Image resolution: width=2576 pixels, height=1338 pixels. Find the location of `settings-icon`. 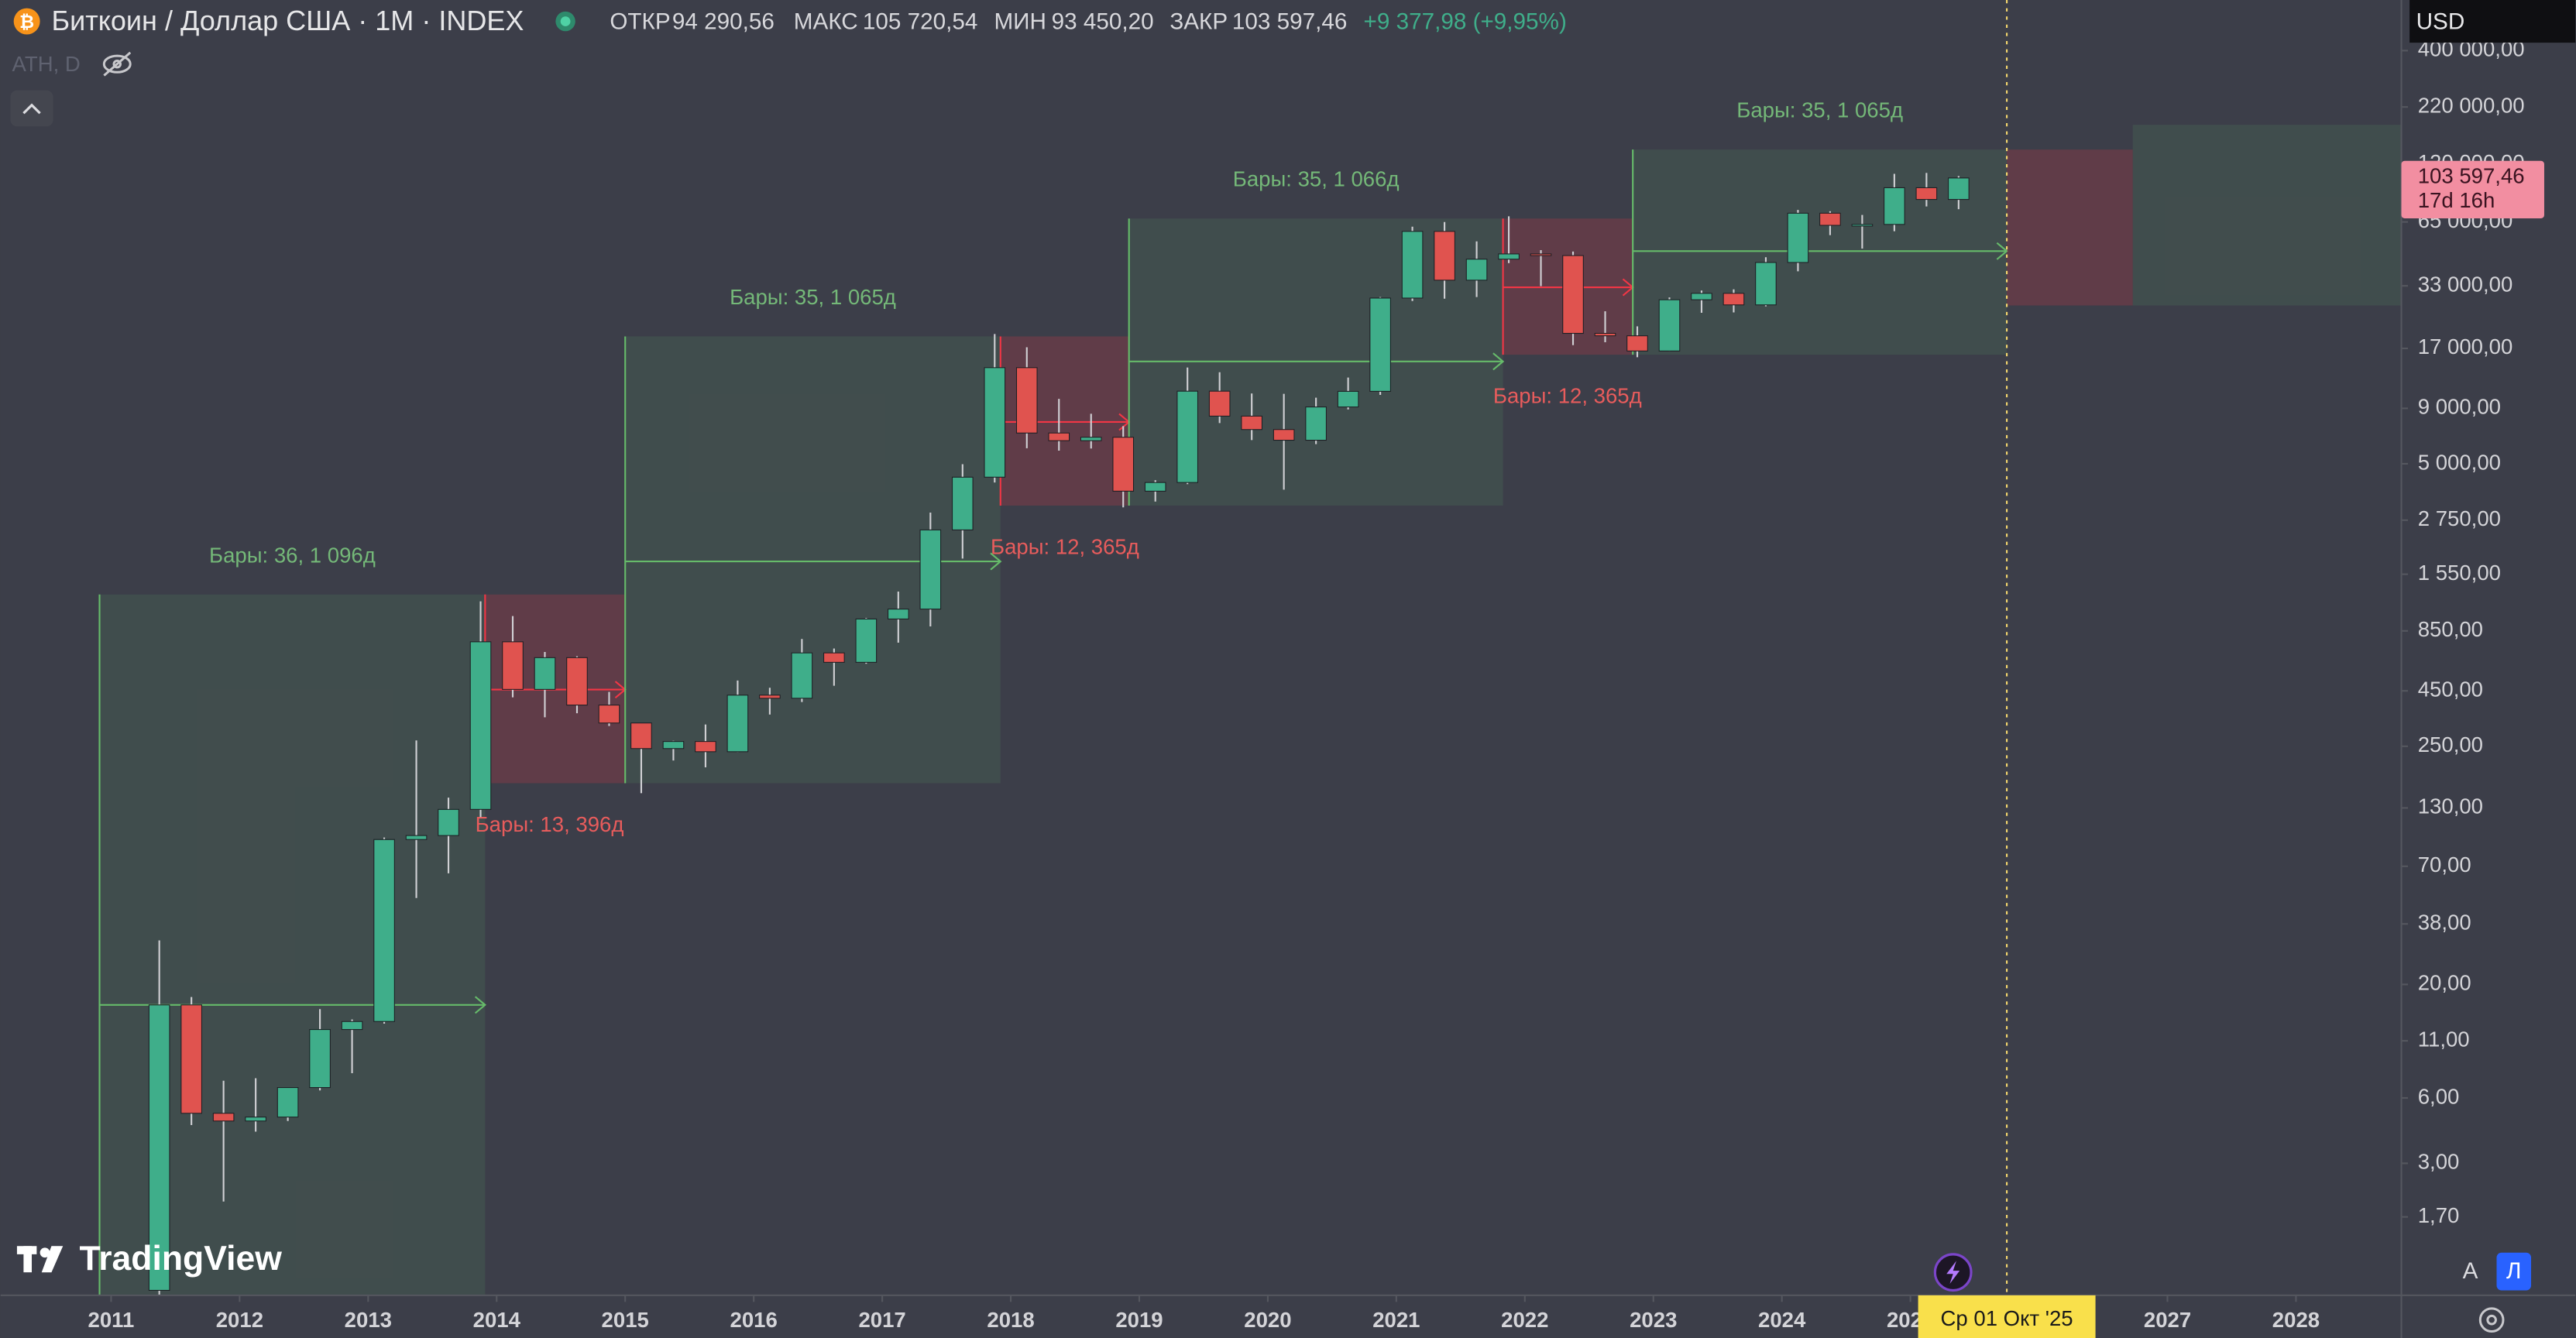

settings-icon is located at coordinates (2491, 1320).